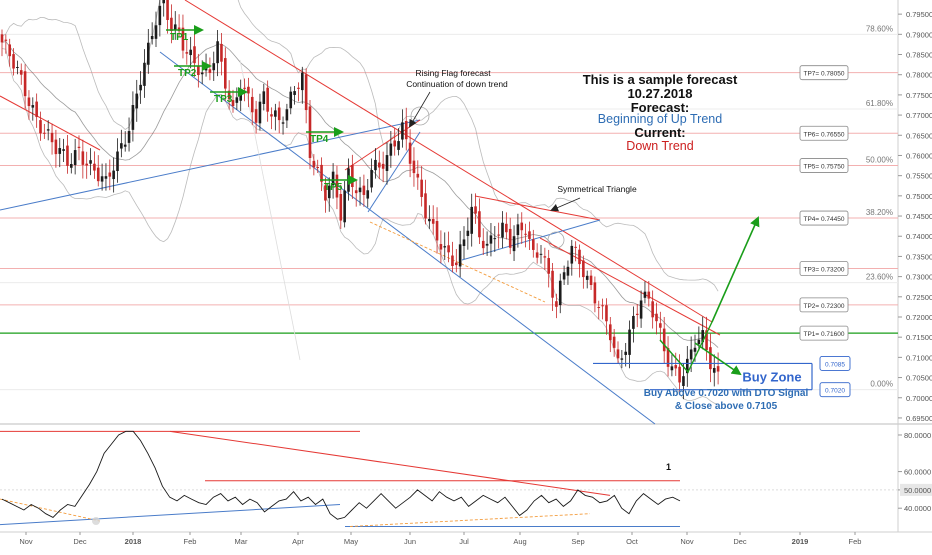  What do you see at coordinates (835, 391) in the screenshot?
I see `buy-zone-lower-label: 0.7020` at bounding box center [835, 391].